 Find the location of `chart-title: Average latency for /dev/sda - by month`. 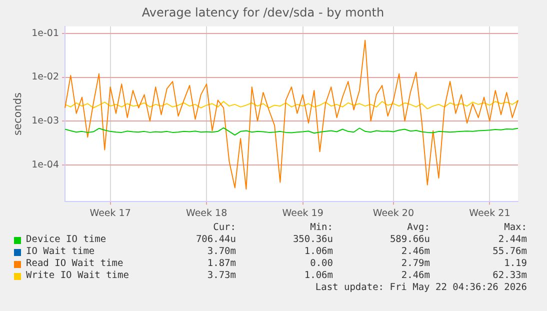

chart-title: Average latency for /dev/sda - by month is located at coordinates (263, 12).